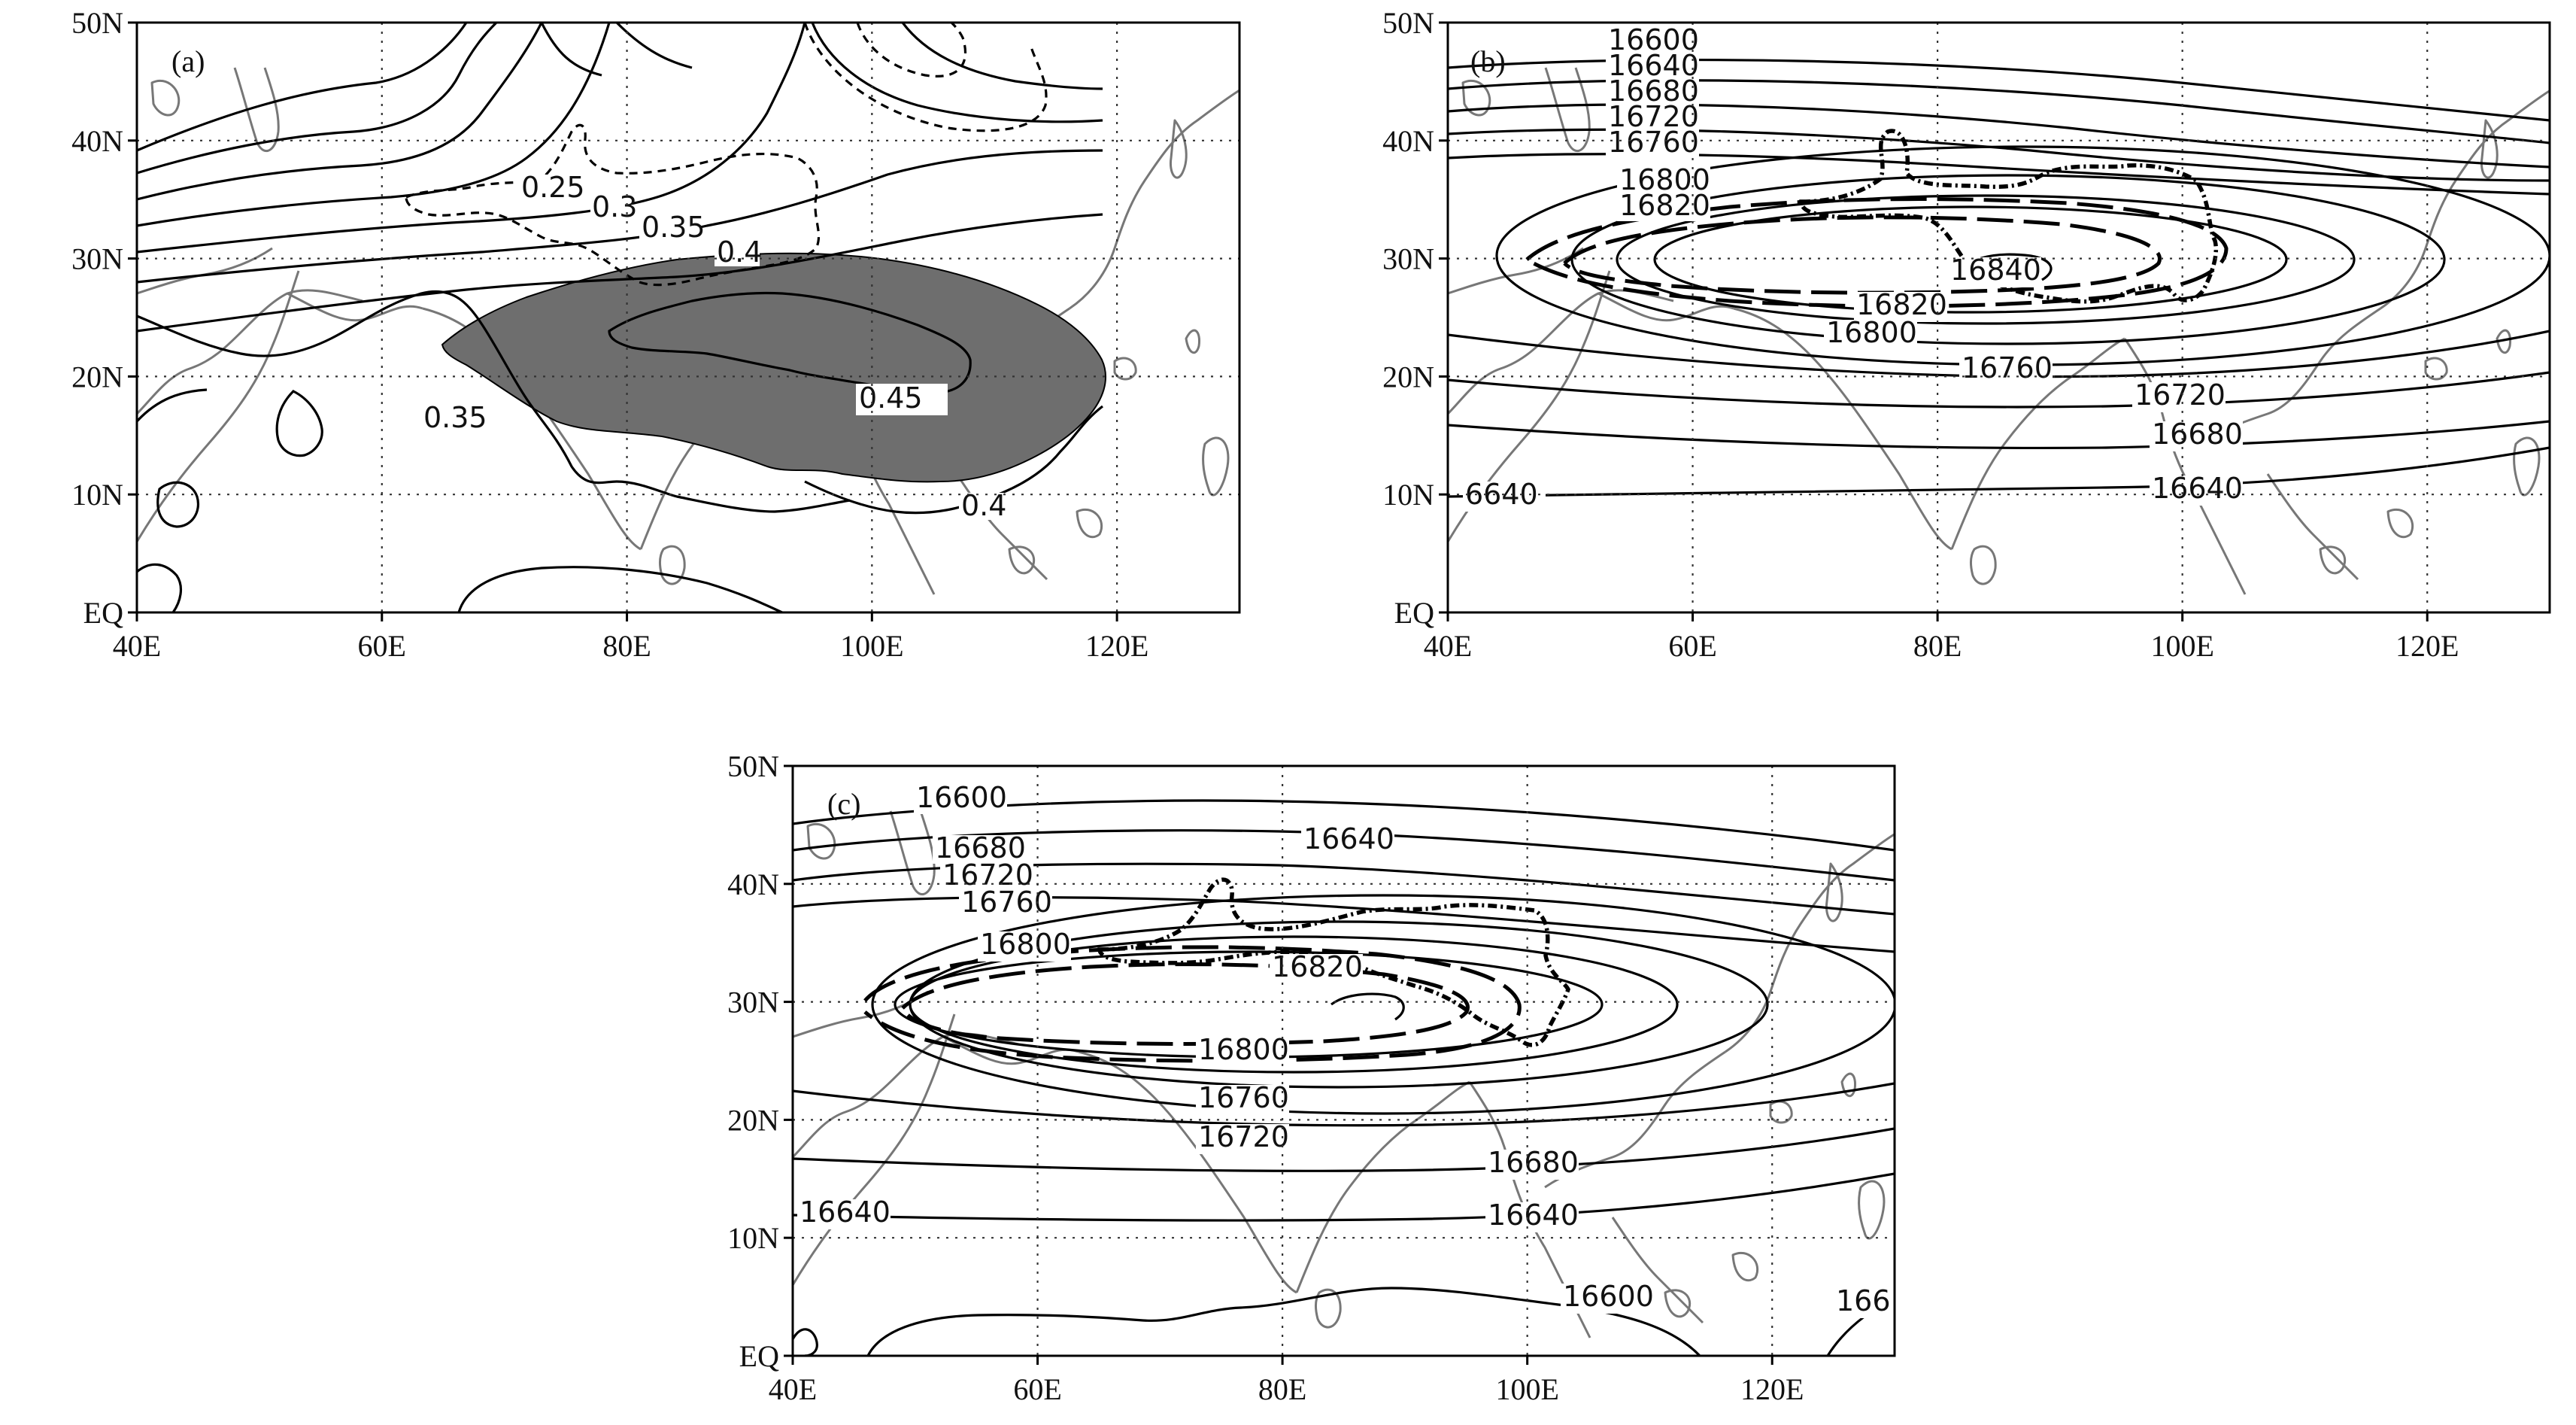  What do you see at coordinates (614, 206) in the screenshot?
I see `contour-label: 0.3` at bounding box center [614, 206].